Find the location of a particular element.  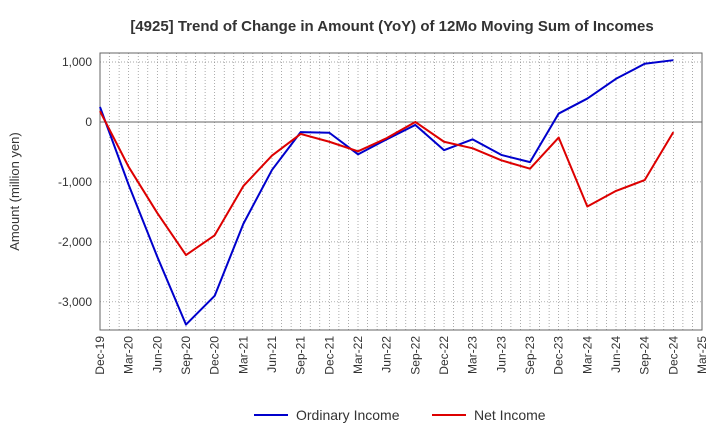

x-tick-label: Mar-25 is located at coordinates (702, 355).